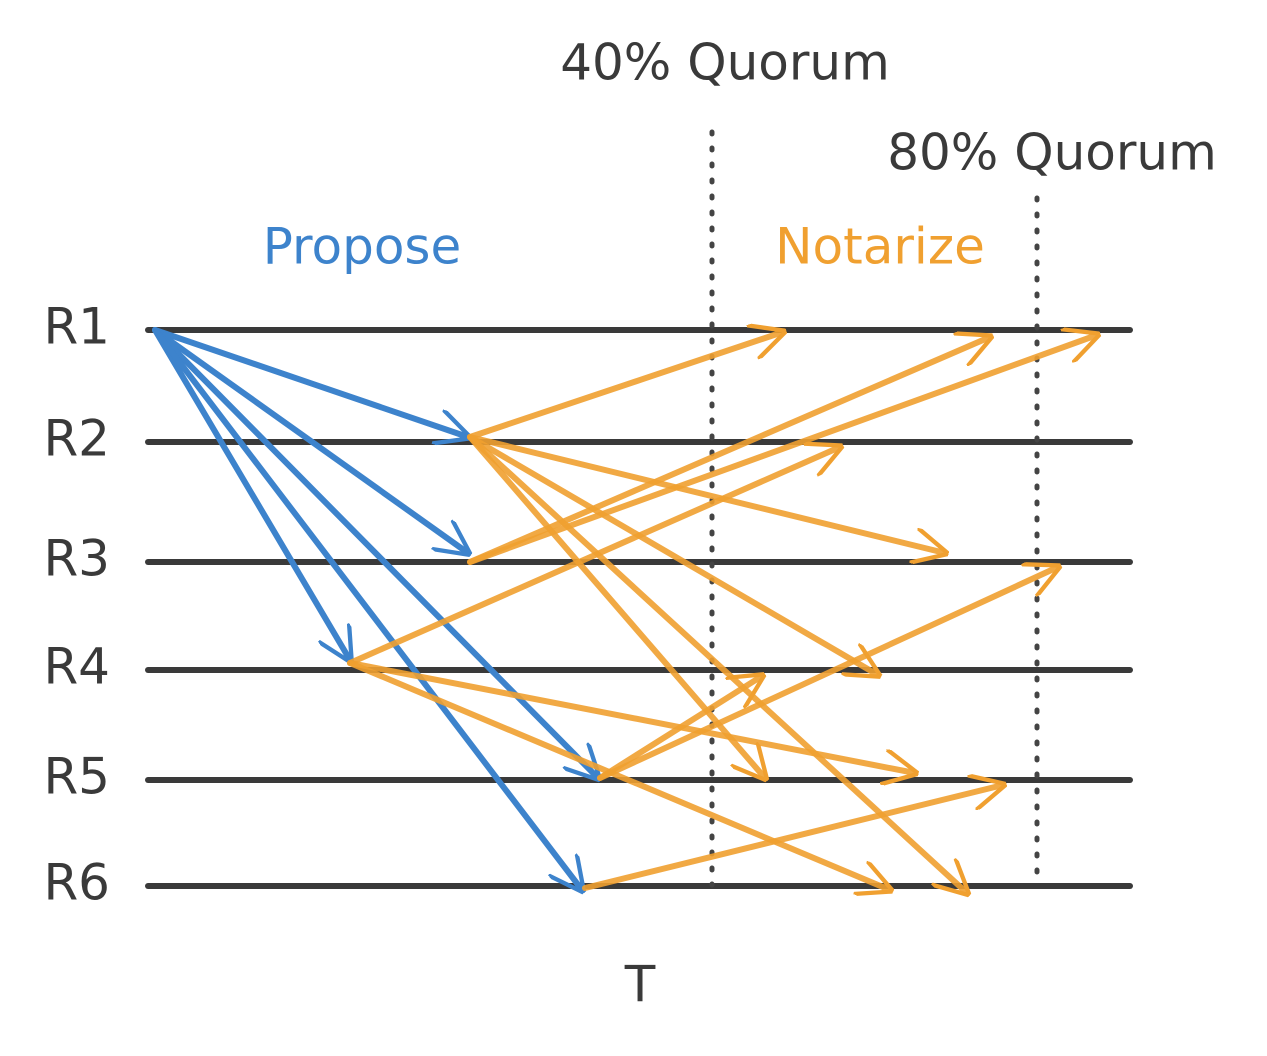 This screenshot has width=1267, height=1056. What do you see at coordinates (880, 247) in the screenshot?
I see `phase-label: Notarize` at bounding box center [880, 247].